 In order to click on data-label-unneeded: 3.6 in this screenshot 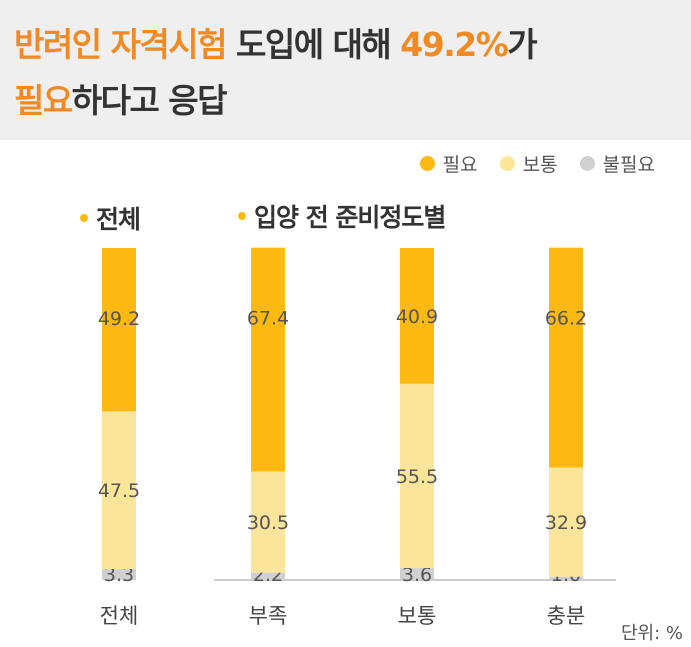, I will do `click(417, 575)`.